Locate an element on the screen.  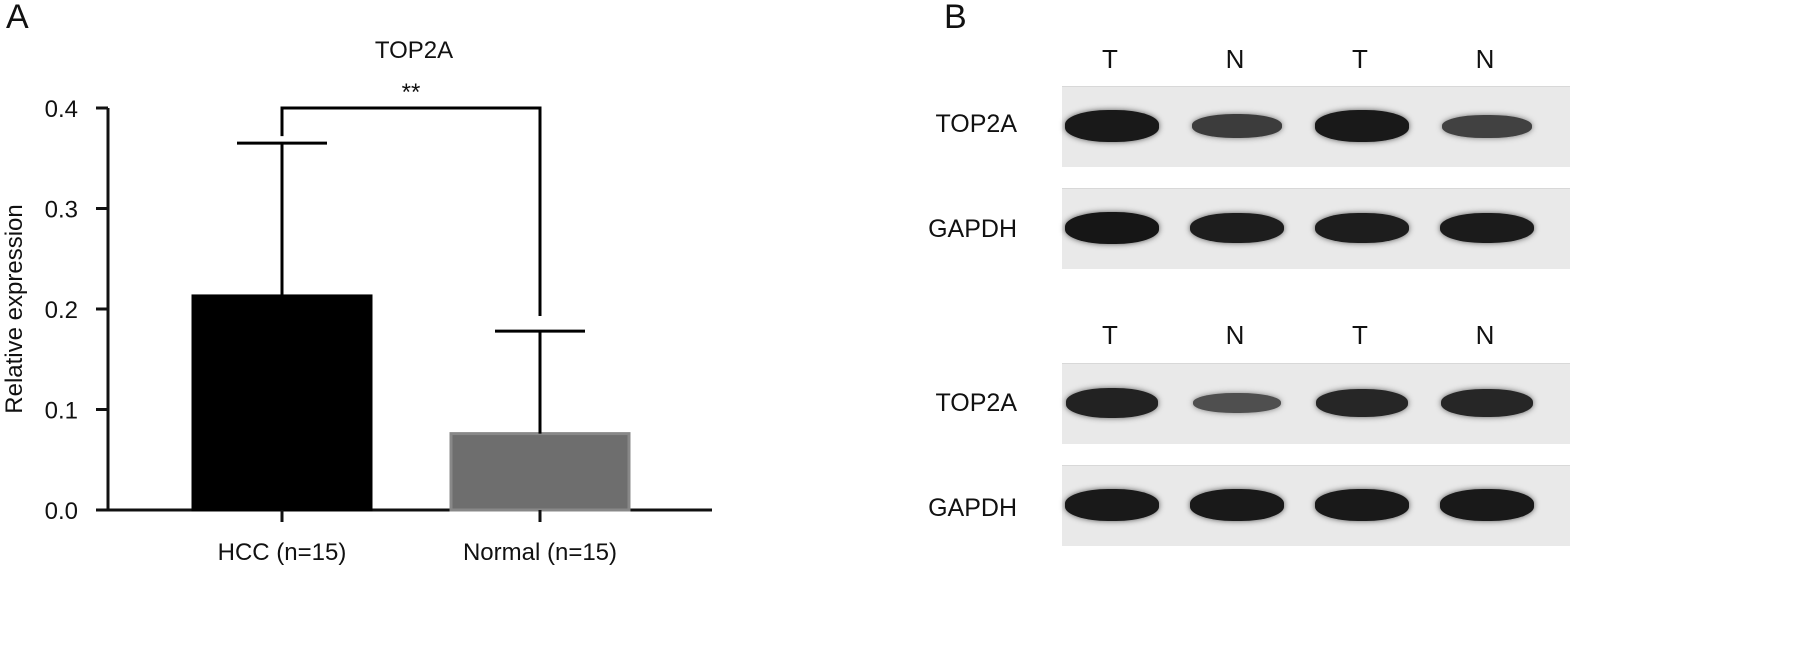
y-tick-label: 0.0 is located at coordinates (61, 511).